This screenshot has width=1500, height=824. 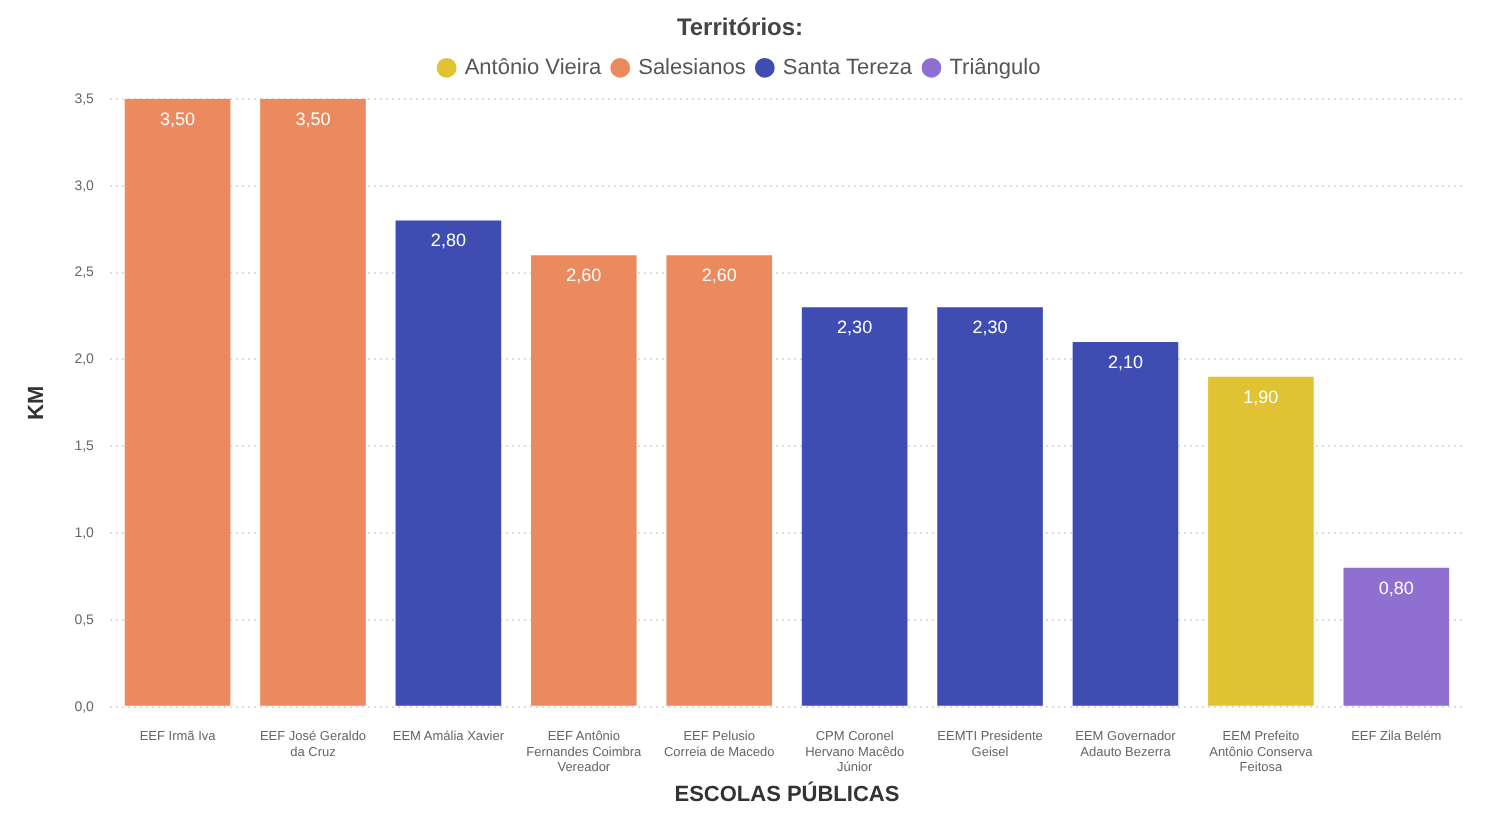 I want to click on legend-label: Santa Tereza, so click(x=848, y=67).